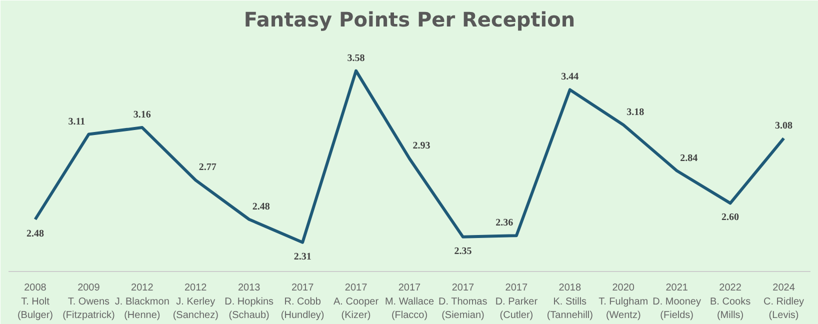  I want to click on x-tick-label: 2021 D. Mooney (Fields), so click(677, 301).